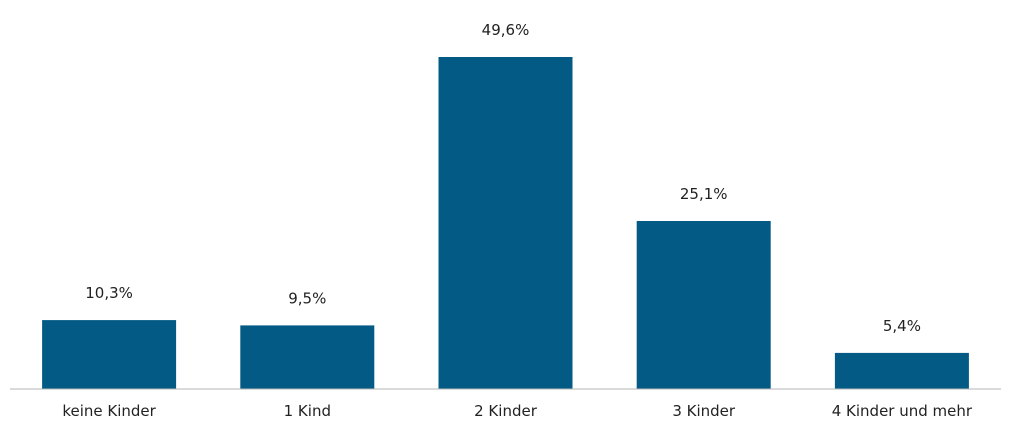 The image size is (1011, 421). I want to click on data-label-5: 5,4%, so click(902, 326).